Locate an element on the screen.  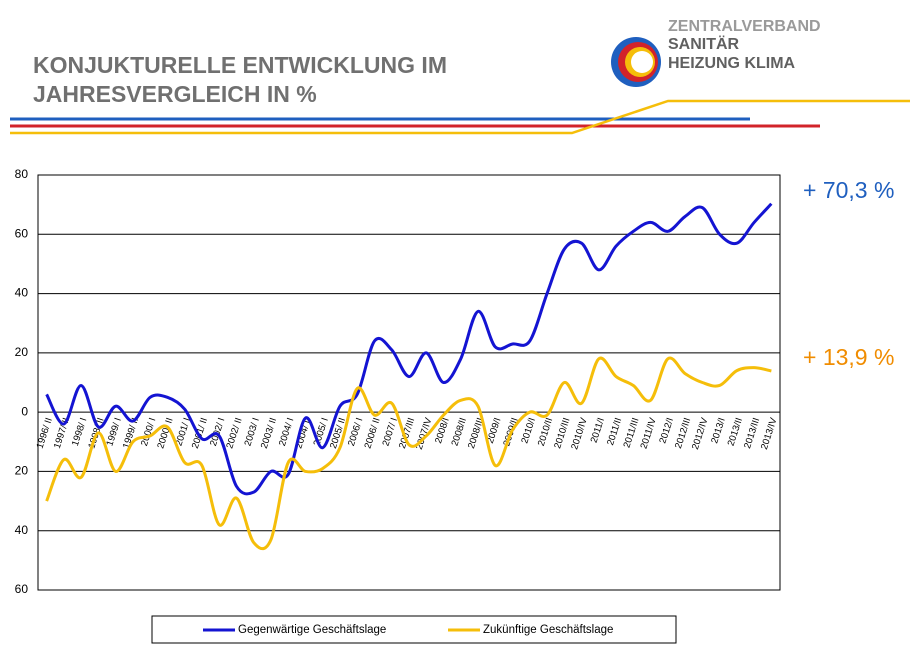
x-tick-label: 2011/IV is located at coordinates (648, 433).